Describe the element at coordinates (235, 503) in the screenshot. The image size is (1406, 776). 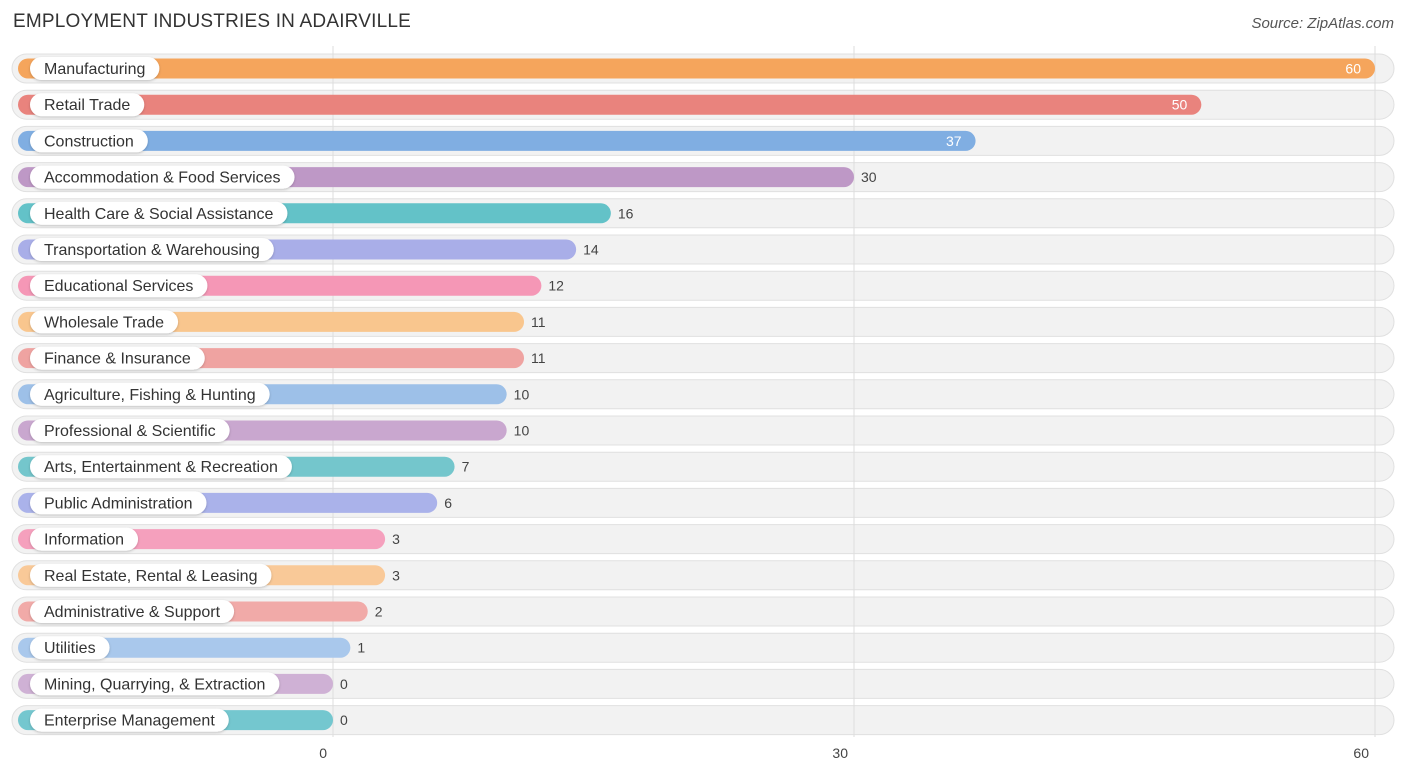
I see `bar-row: Public Administration 6` at that location.